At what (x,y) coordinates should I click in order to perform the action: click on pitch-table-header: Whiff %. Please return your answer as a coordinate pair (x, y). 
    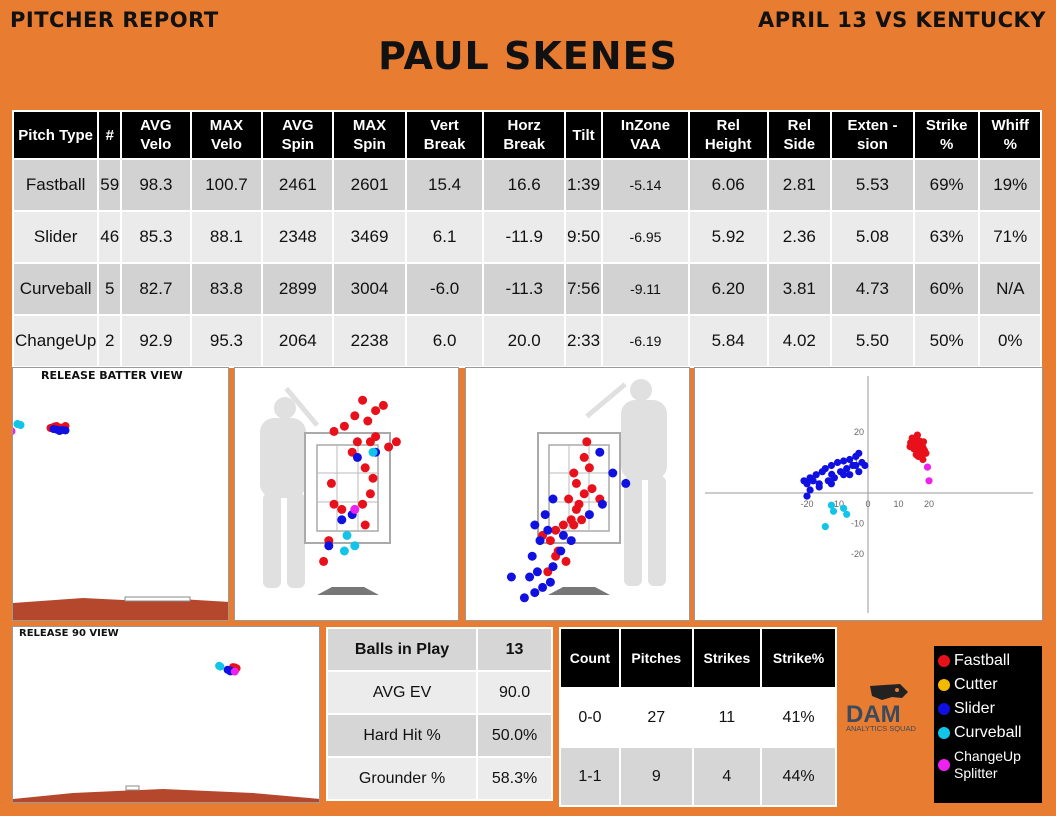
    Looking at the image, I should click on (1010, 135).